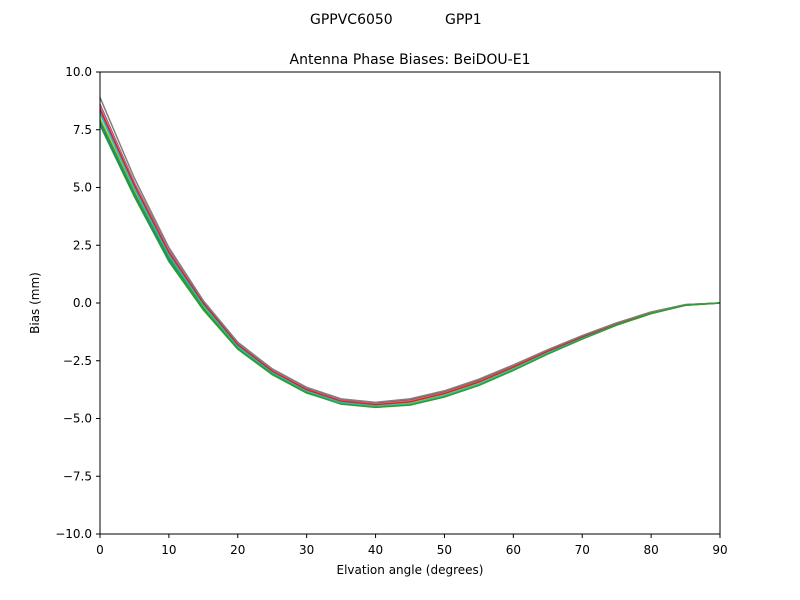  Describe the element at coordinates (77, 476) in the screenshot. I see `y-tick-label-1: −7.5` at that location.